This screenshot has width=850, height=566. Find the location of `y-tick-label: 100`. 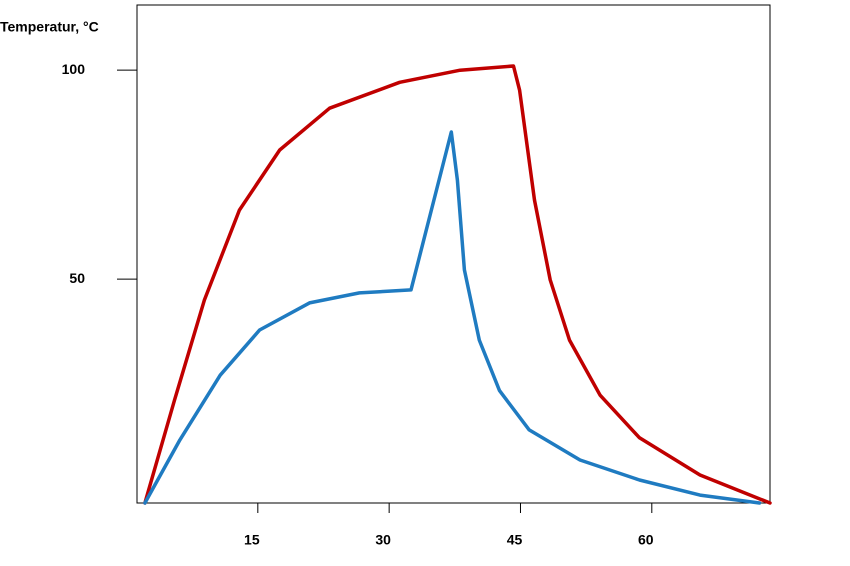

y-tick-label: 100 is located at coordinates (74, 69).